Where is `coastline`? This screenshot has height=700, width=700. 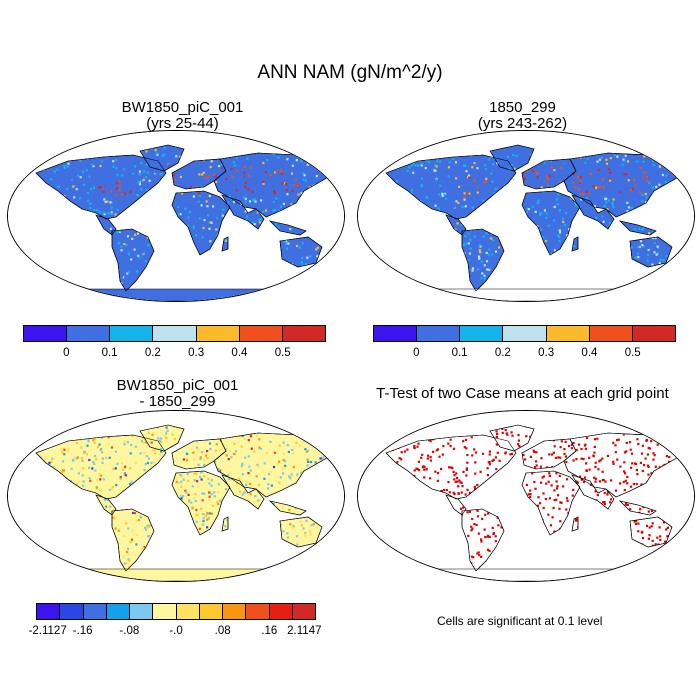 coastline is located at coordinates (133, 260).